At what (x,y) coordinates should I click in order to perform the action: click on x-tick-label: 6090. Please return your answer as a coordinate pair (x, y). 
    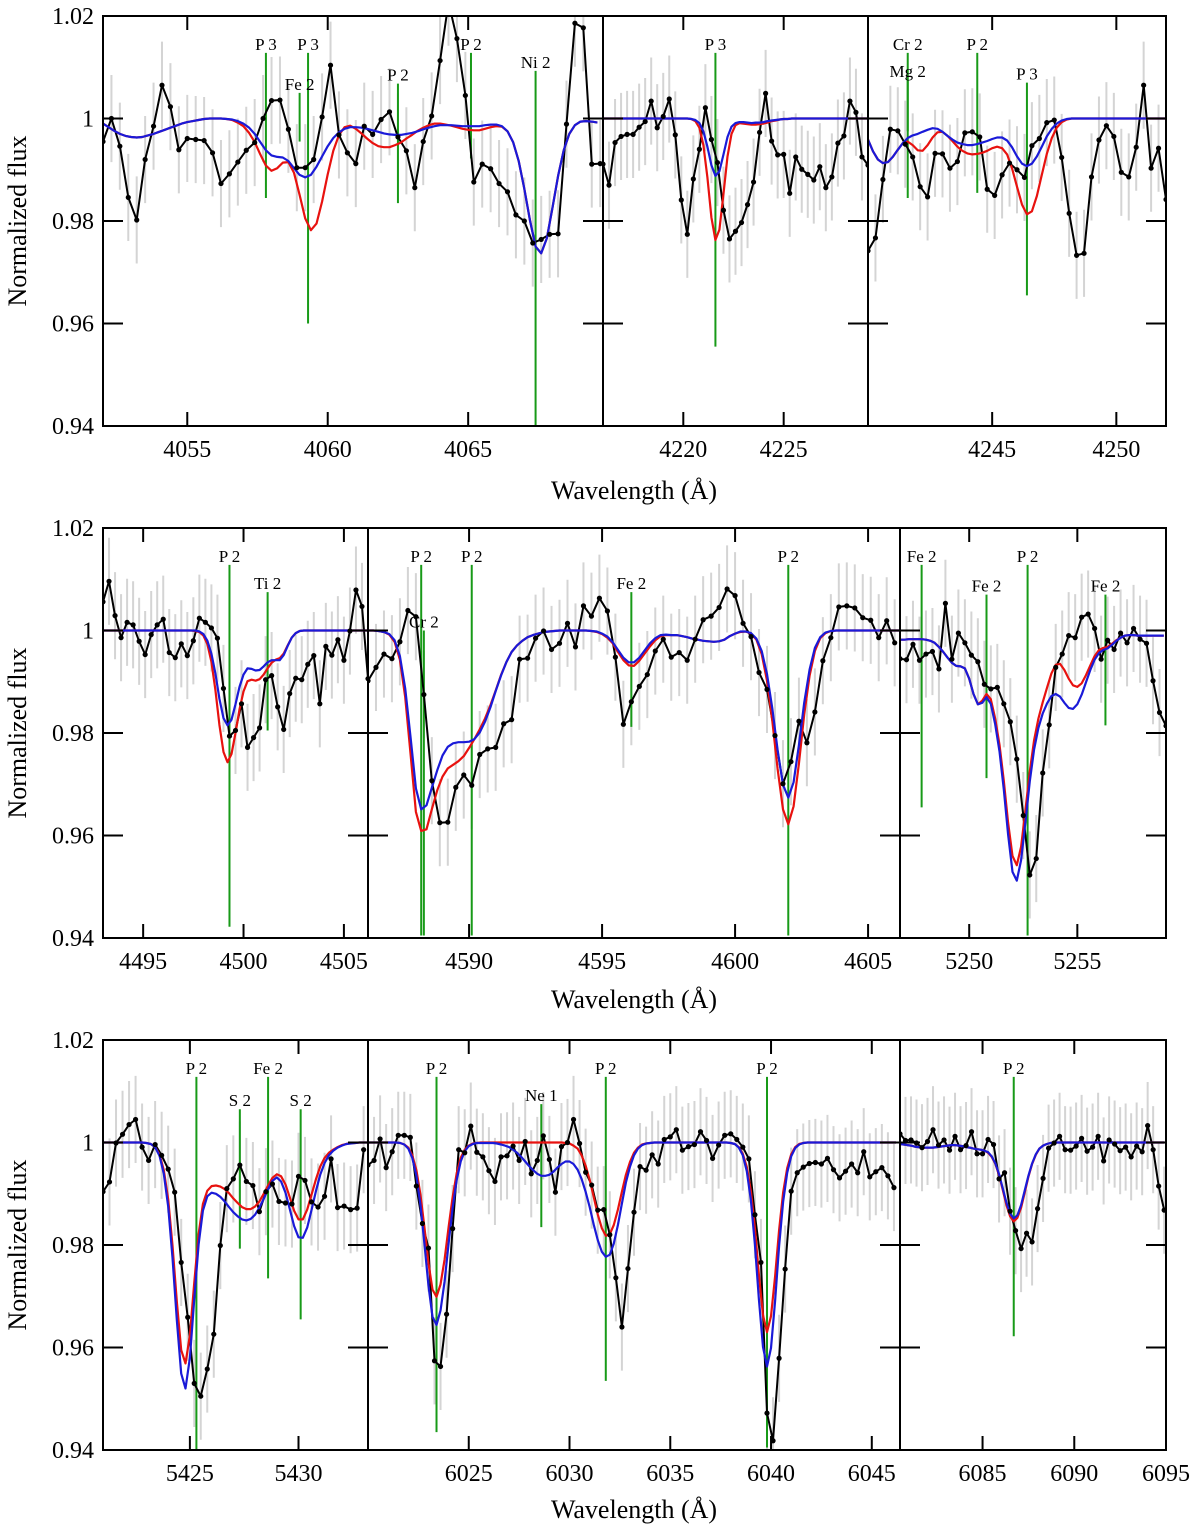
    Looking at the image, I should click on (1074, 1474).